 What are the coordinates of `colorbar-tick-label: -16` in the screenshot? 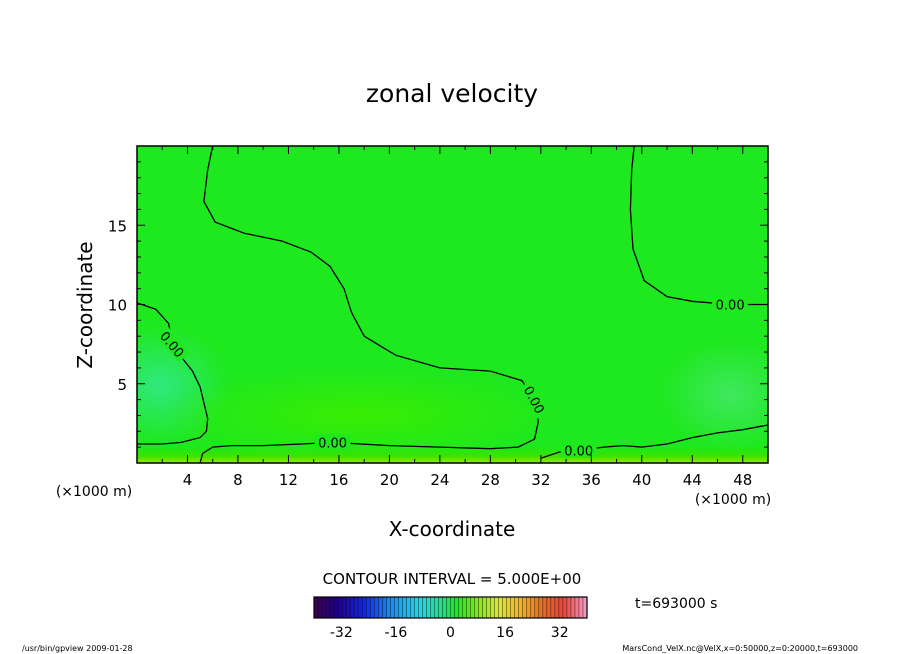 It's located at (395, 633).